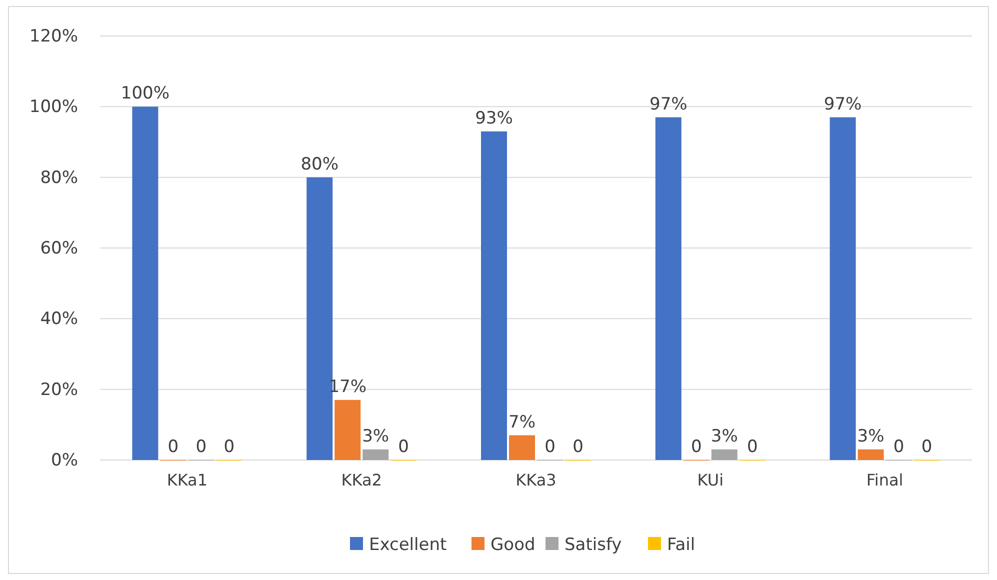  What do you see at coordinates (59, 319) in the screenshot?
I see `y-tick-label: 40%` at bounding box center [59, 319].